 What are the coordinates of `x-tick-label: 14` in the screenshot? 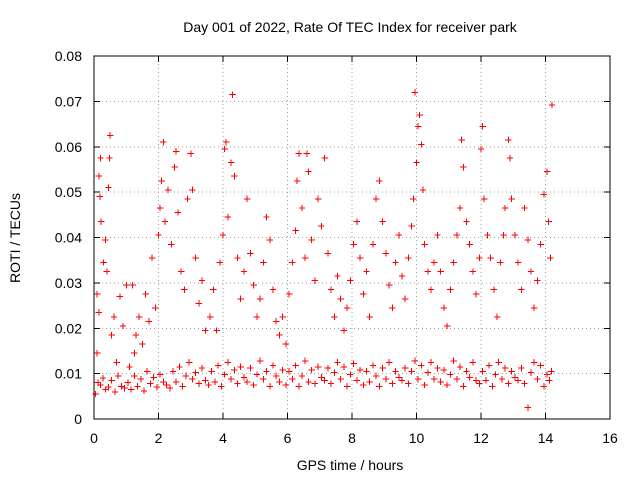 It's located at (546, 438).